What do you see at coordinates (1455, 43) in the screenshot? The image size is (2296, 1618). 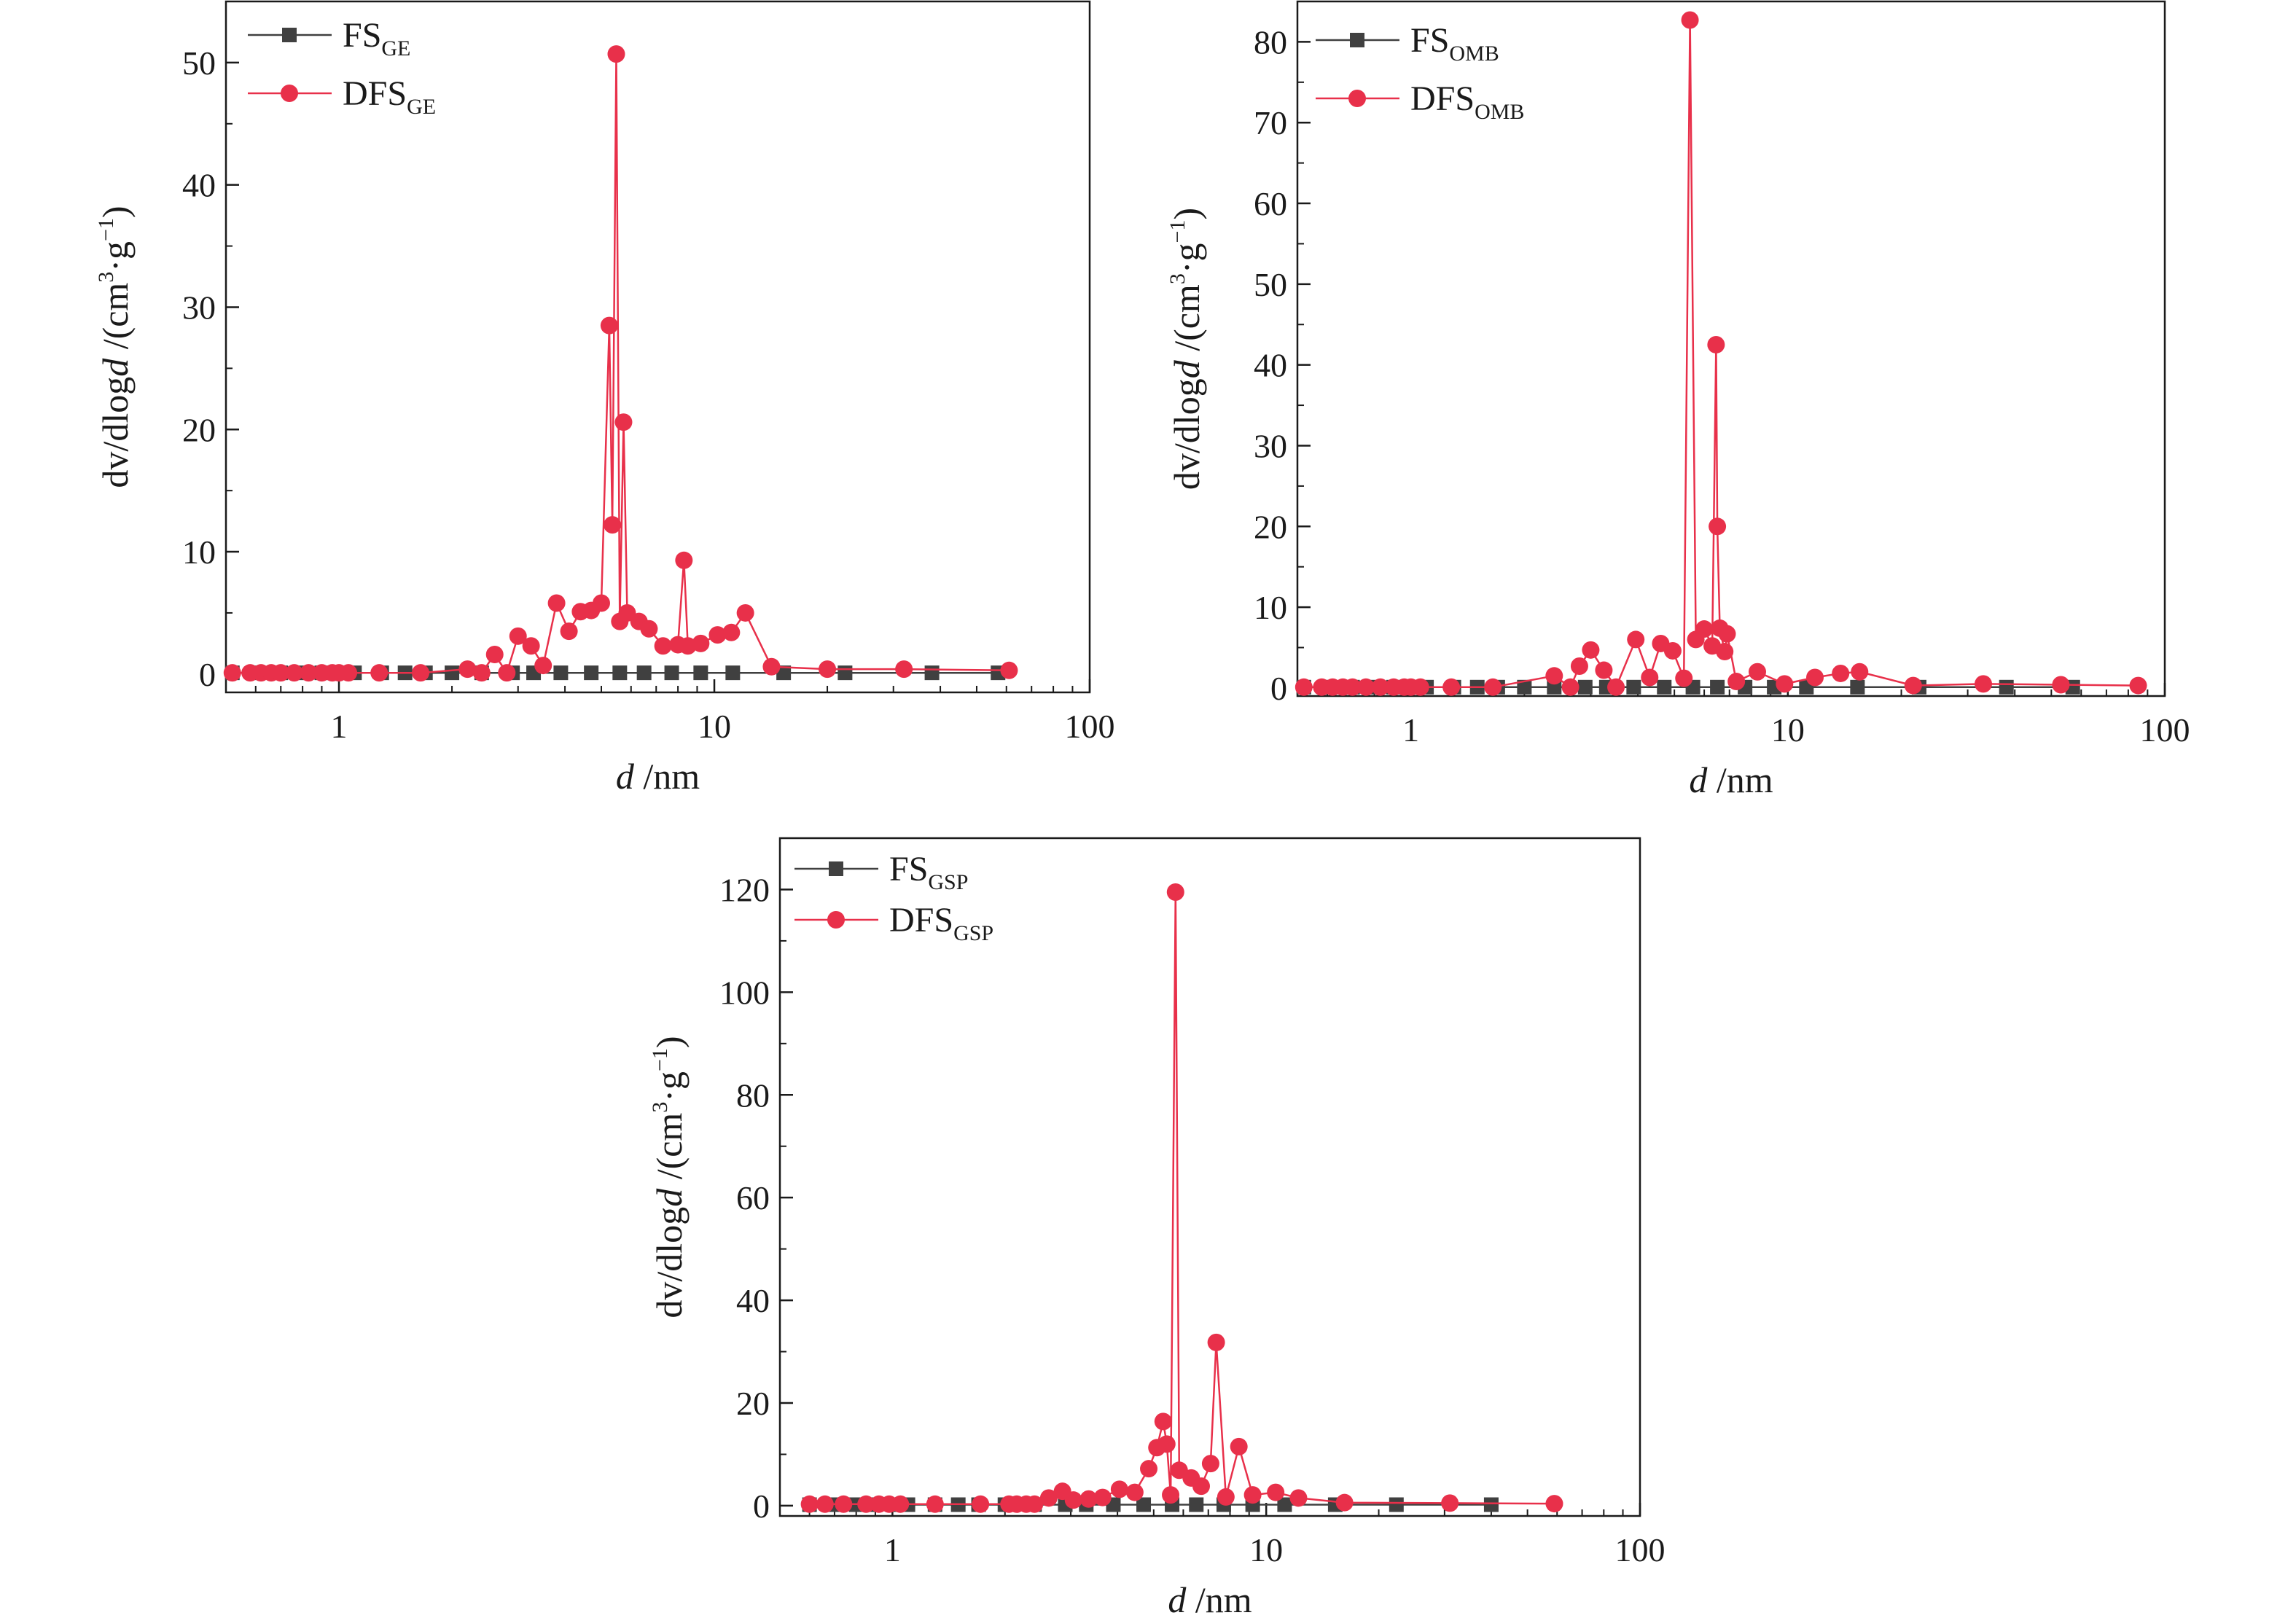 I see `legend-label: FSOMB` at bounding box center [1455, 43].